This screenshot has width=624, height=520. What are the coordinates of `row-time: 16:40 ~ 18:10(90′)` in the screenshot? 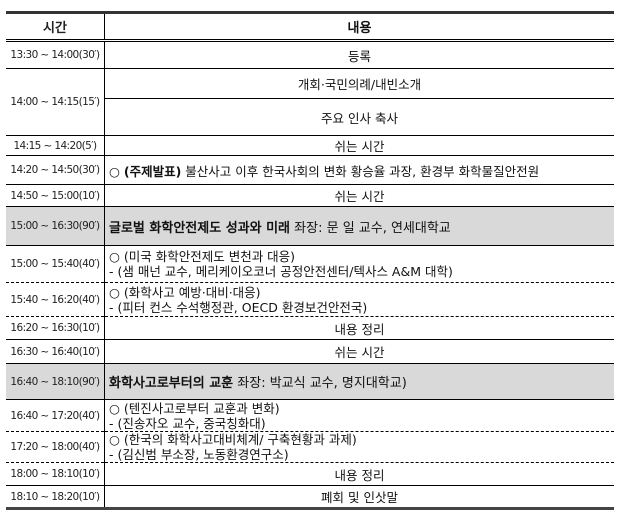 It's located at (55, 381).